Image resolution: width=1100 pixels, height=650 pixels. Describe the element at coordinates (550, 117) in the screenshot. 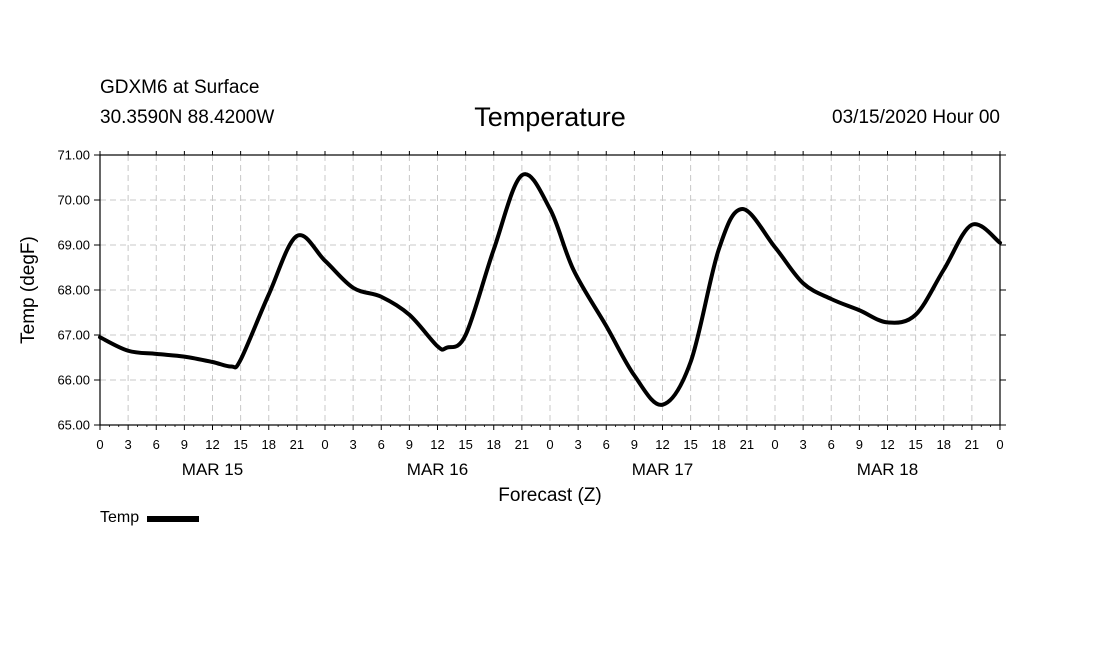

I see `chart-title: Temperature` at that location.